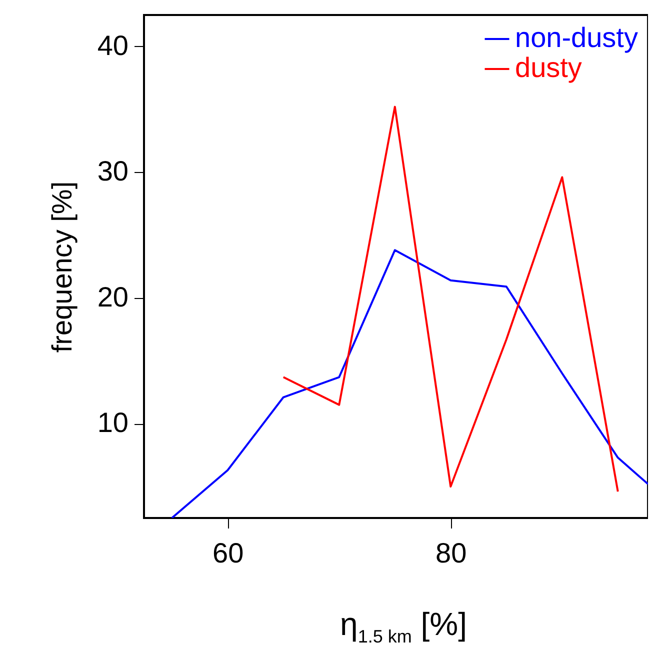 This screenshot has width=655, height=658. Describe the element at coordinates (112, 45) in the screenshot. I see `y-tick-label: 40` at that location.